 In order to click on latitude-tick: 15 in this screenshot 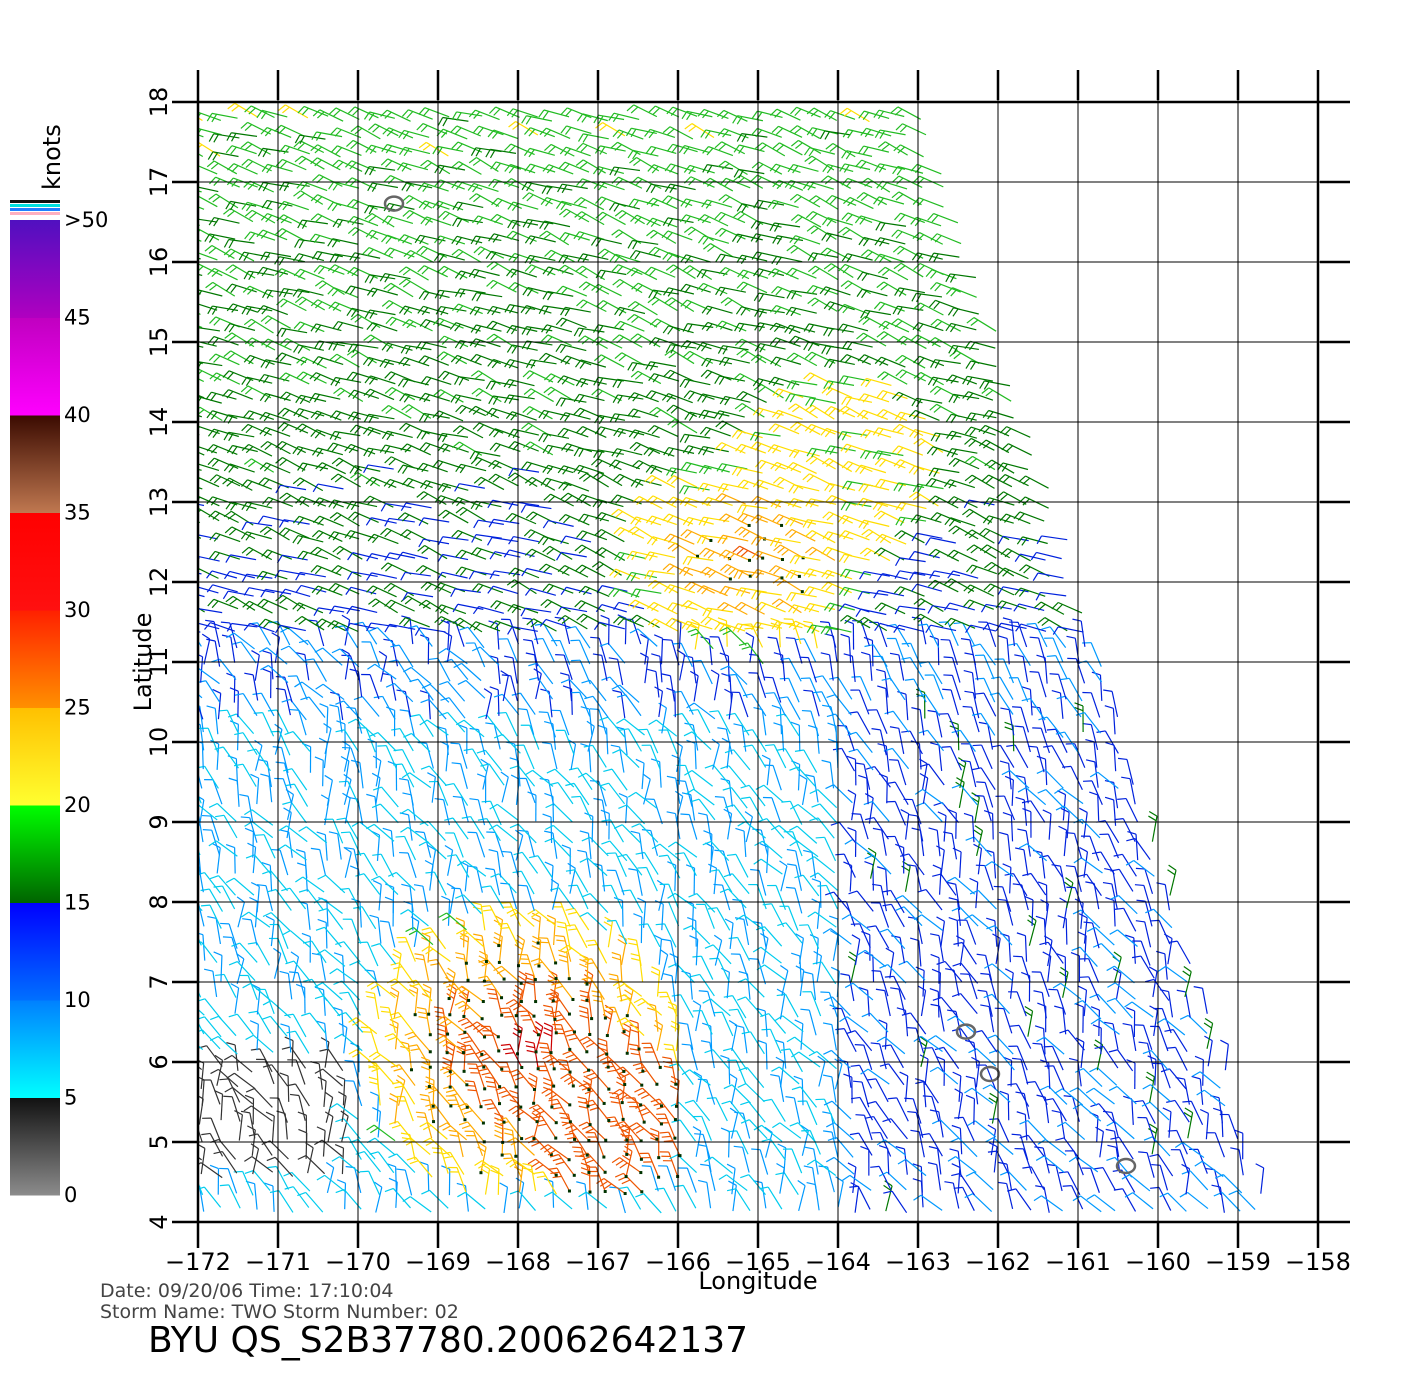, I will do `click(159, 342)`.